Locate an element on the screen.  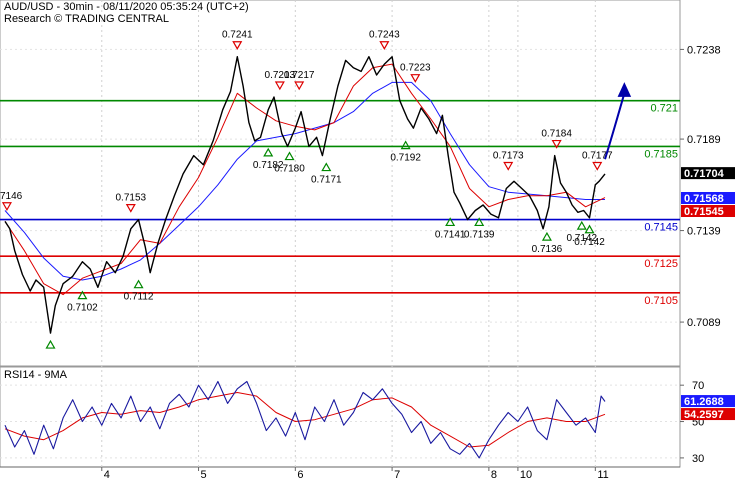
chart-subtitle: Research © TRADING CENTRAL is located at coordinates (86, 19).